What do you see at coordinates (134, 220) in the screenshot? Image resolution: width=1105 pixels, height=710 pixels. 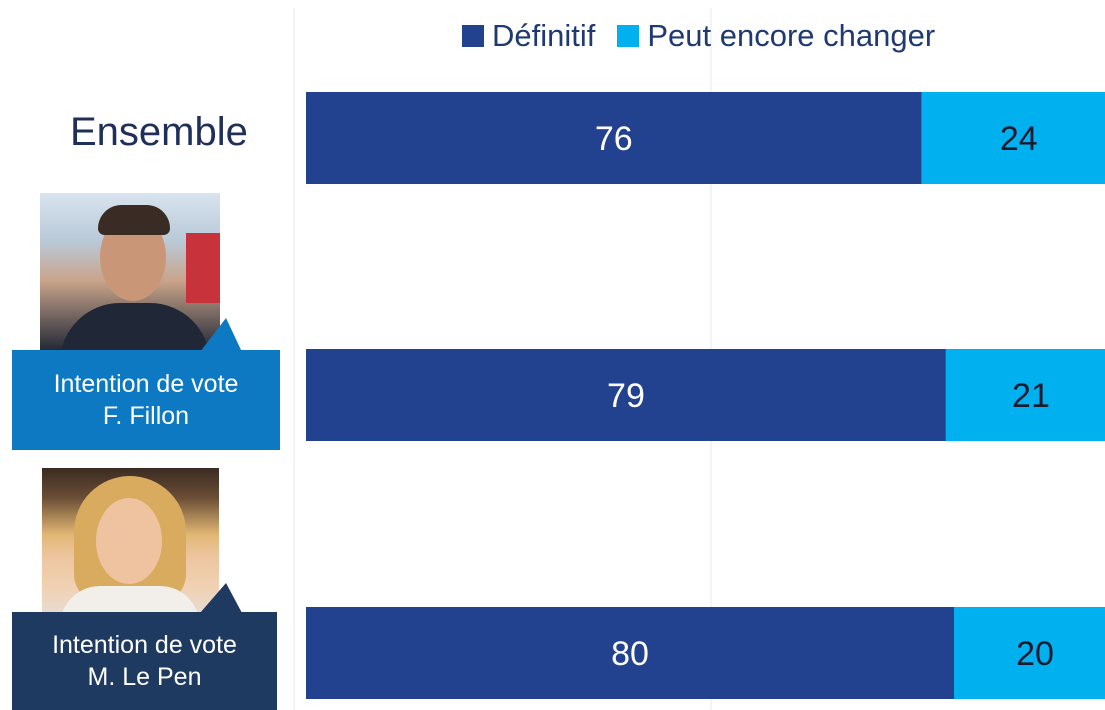 I see `hair-shape` at bounding box center [134, 220].